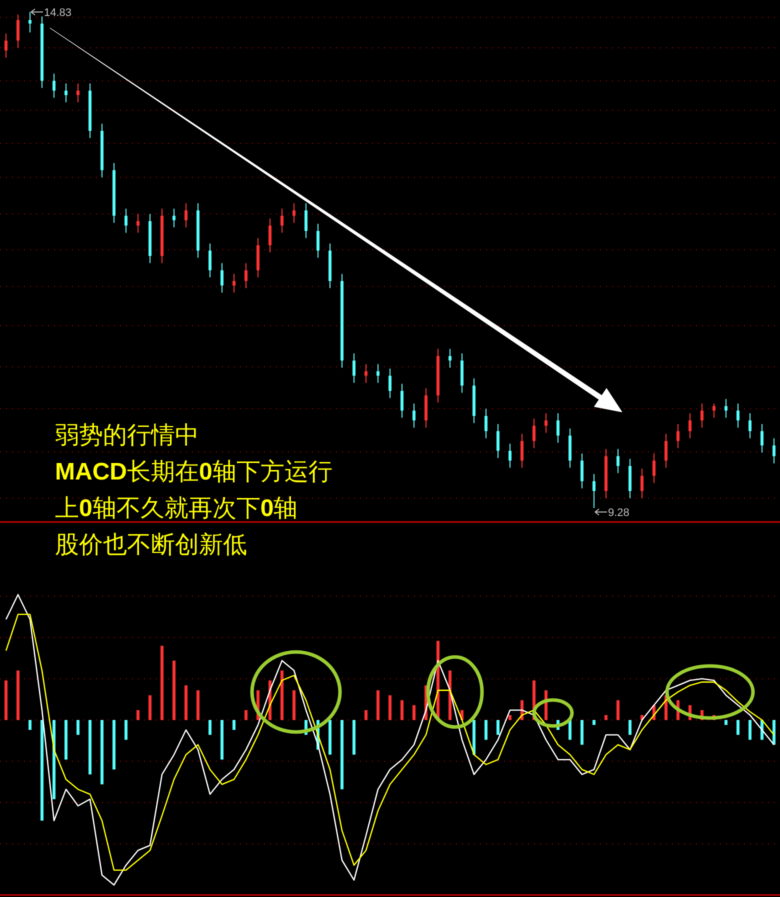 Image resolution: width=780 pixels, height=897 pixels. I want to click on annotation: 14.83, so click(58, 13).